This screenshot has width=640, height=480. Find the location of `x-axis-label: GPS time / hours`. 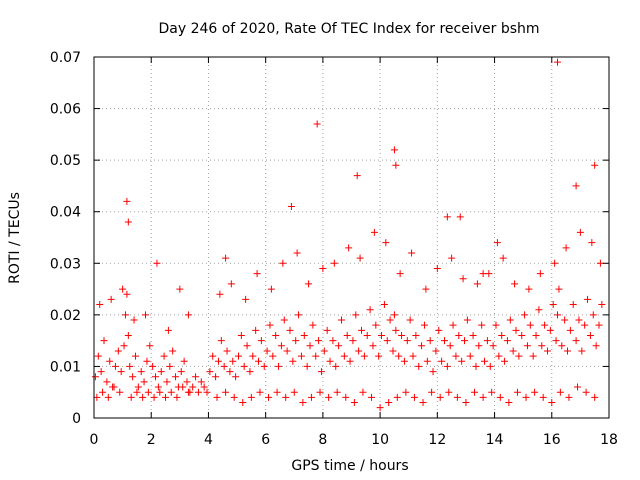

x-axis-label: GPS time / hours is located at coordinates (349, 466).